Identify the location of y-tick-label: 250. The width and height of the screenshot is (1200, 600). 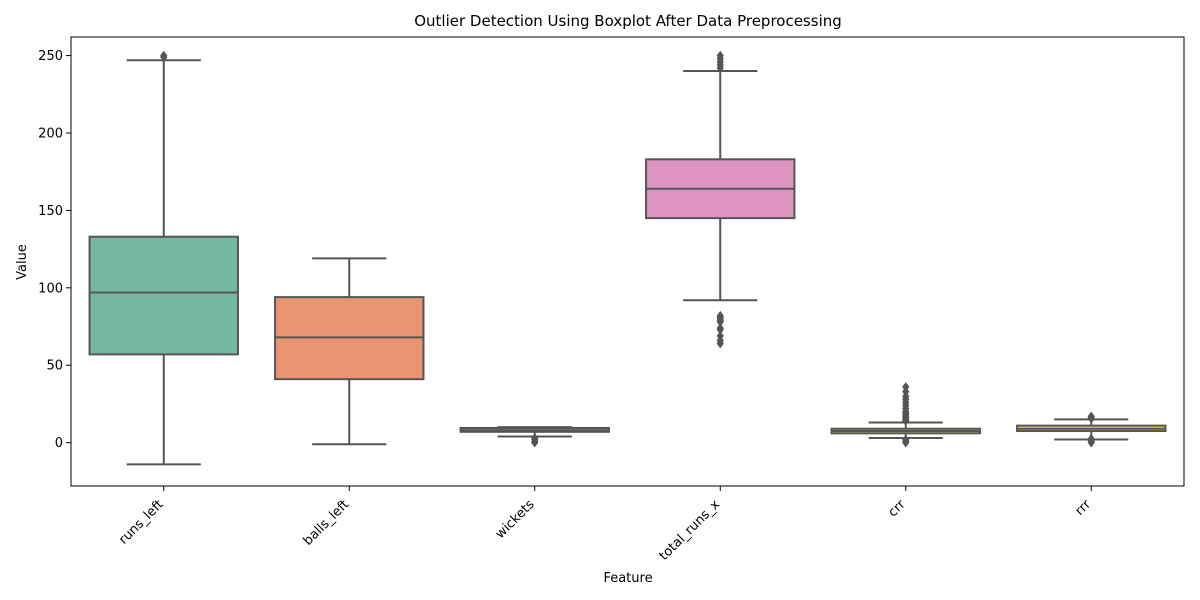
(50, 56).